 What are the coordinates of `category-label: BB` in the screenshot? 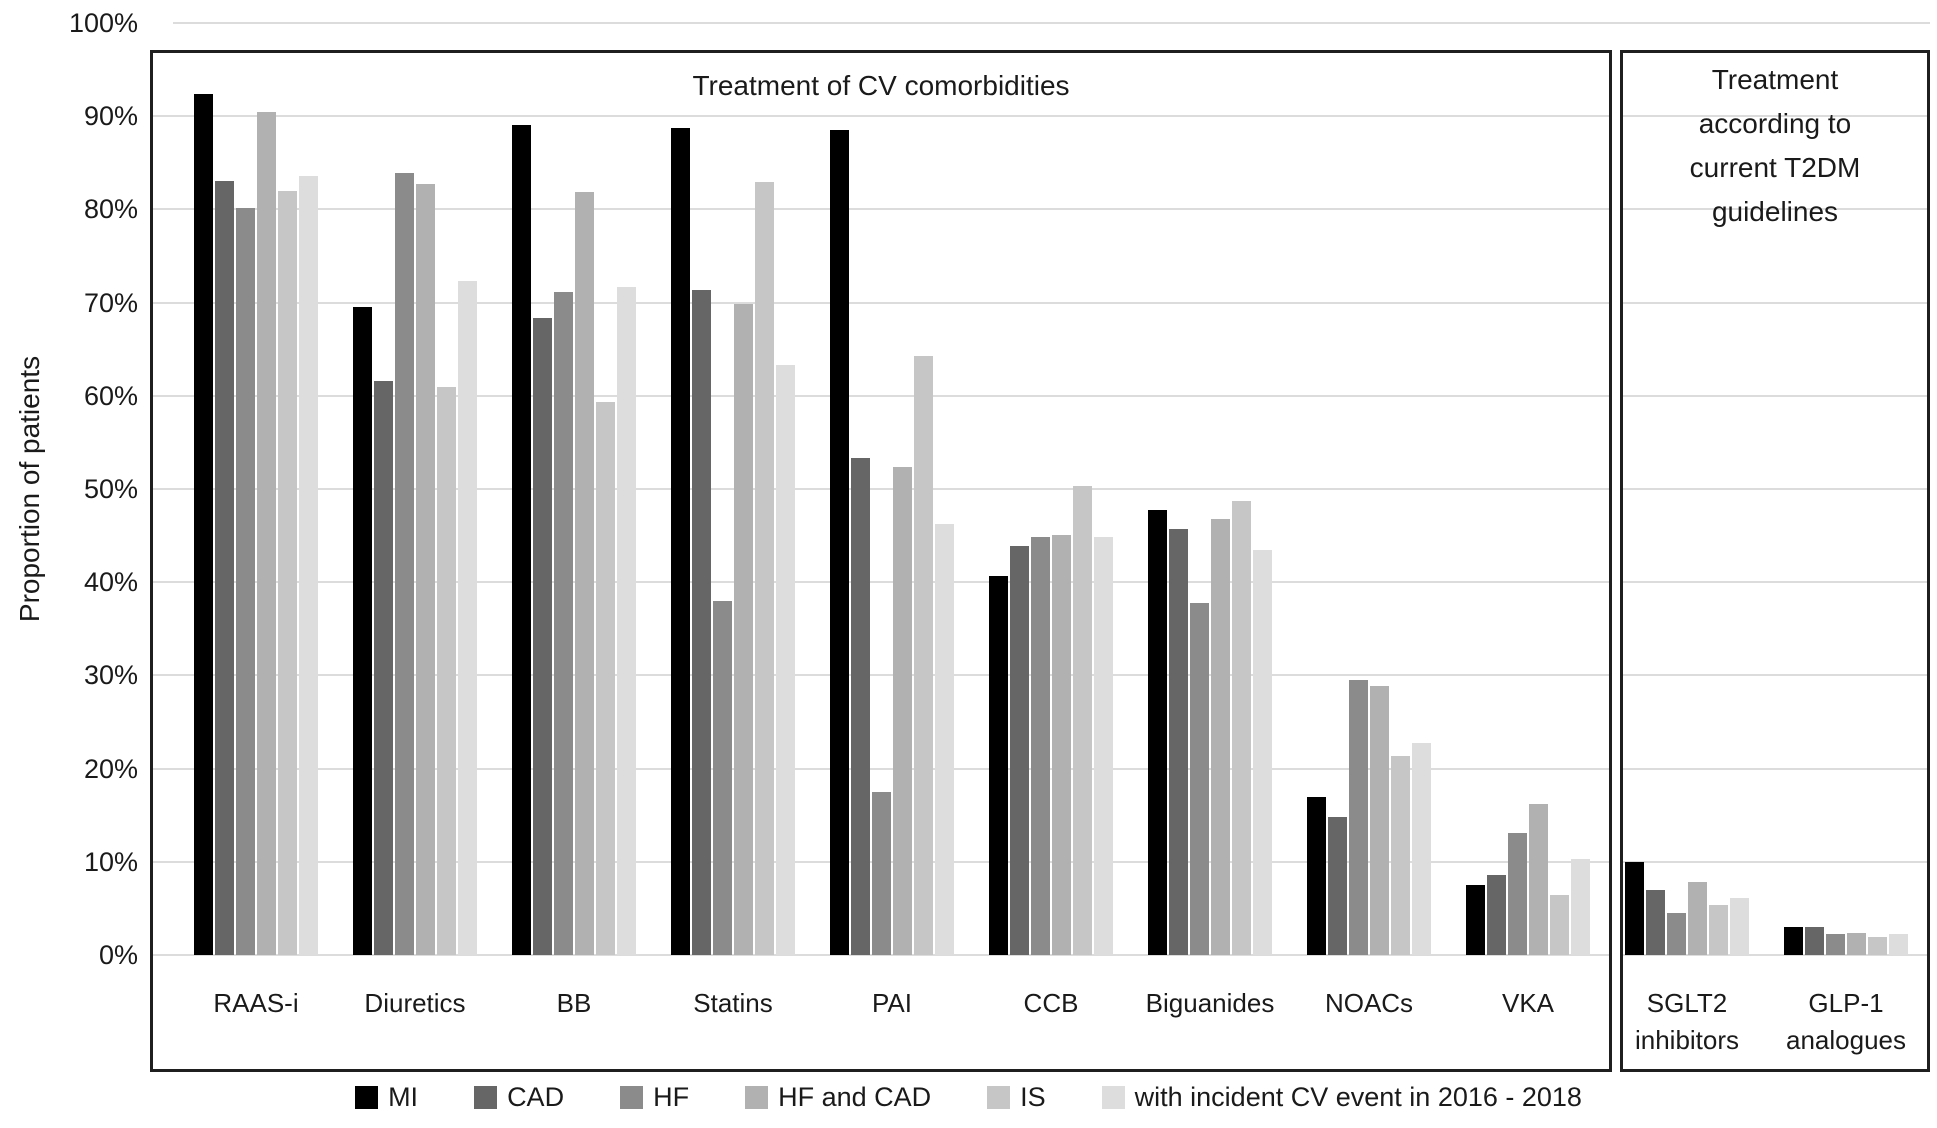 It's located at (574, 1003).